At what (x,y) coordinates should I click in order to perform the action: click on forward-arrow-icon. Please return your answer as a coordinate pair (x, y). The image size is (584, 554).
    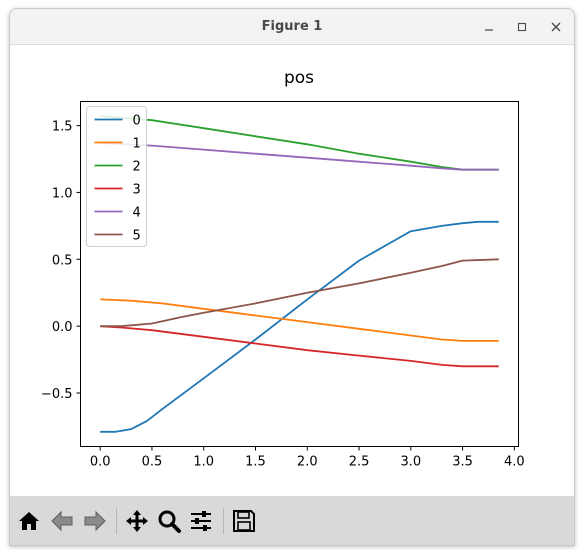
    Looking at the image, I should click on (95, 521).